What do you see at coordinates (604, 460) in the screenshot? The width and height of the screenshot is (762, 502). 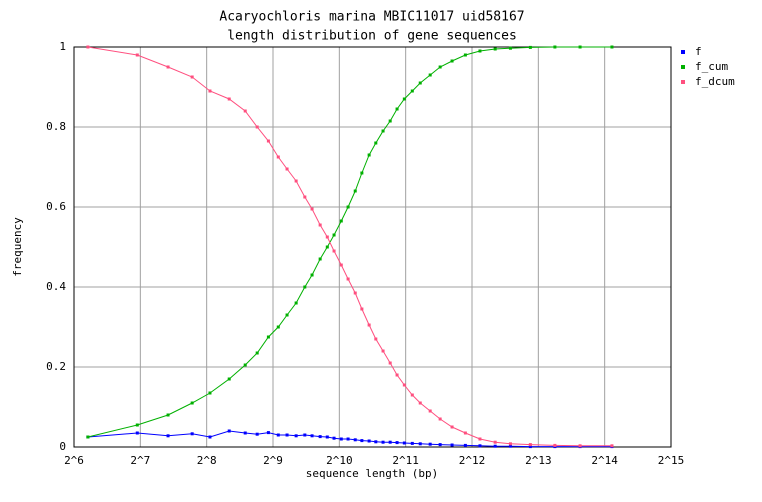 I see `x-tick-label: 2^14` at bounding box center [604, 460].